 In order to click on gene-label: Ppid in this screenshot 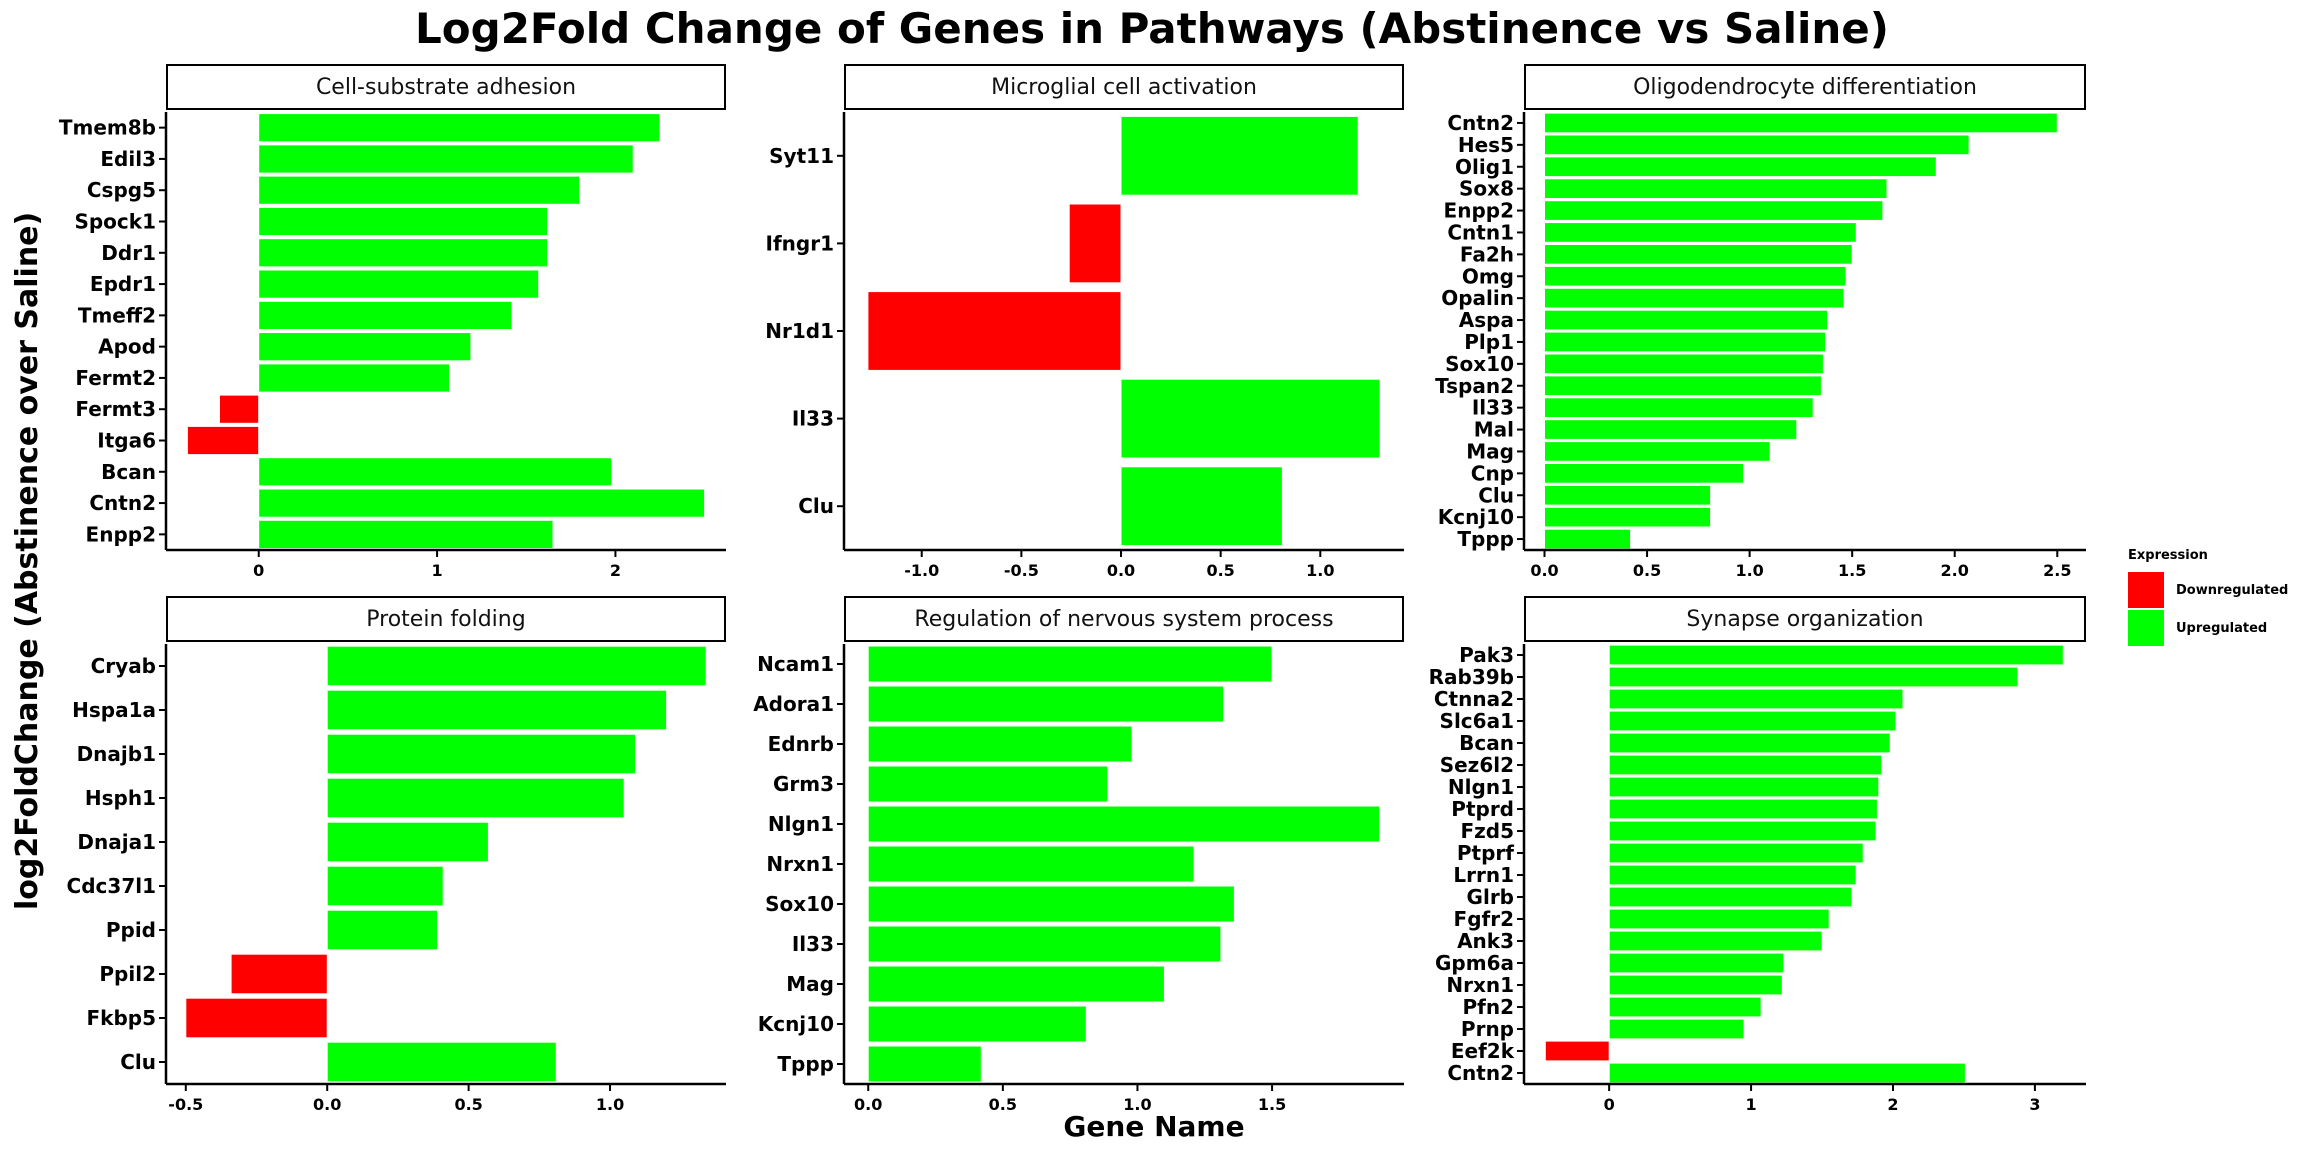, I will do `click(131, 930)`.